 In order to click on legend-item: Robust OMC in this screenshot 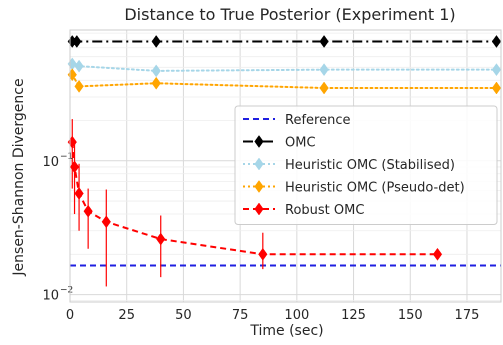, I will do `click(303, 210)`.